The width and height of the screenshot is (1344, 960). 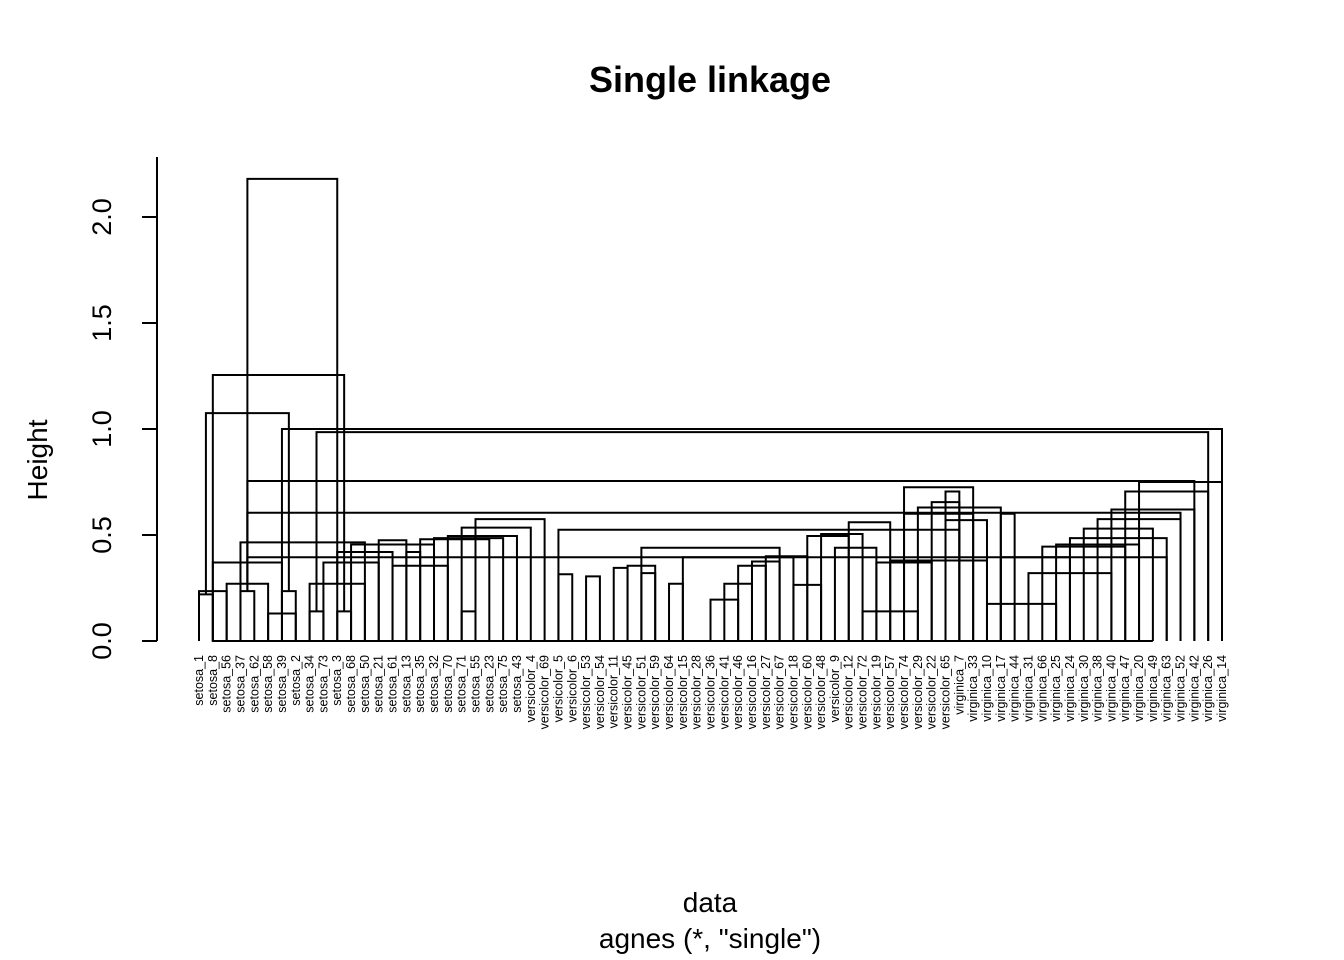 I want to click on leaf-label: virginica_42, so click(x=1194, y=688).